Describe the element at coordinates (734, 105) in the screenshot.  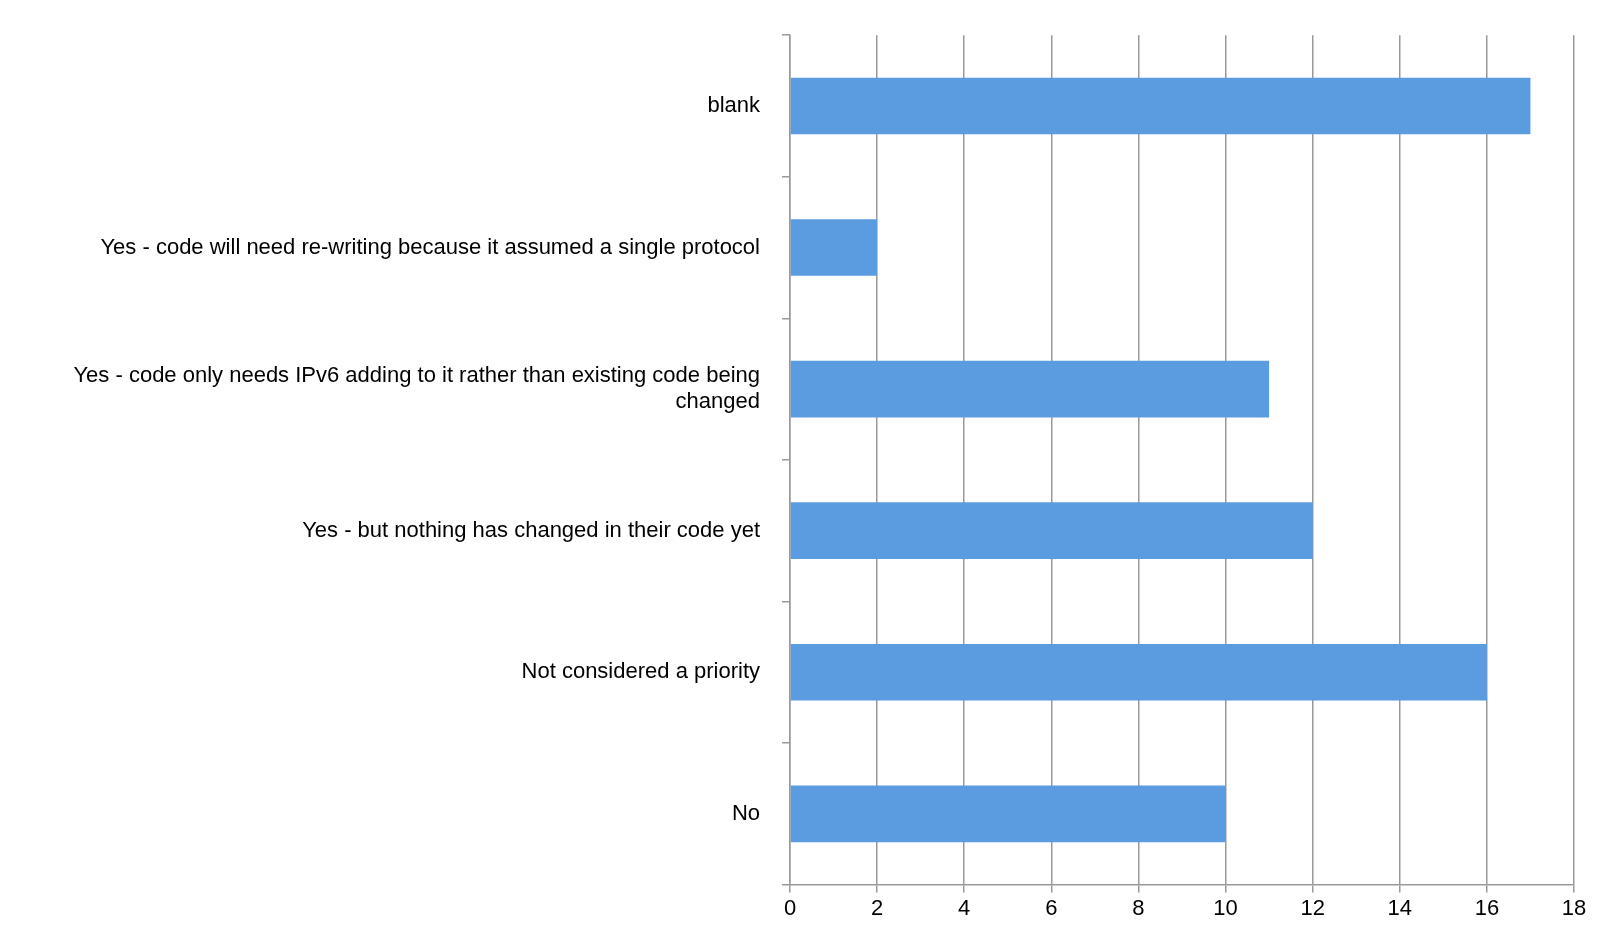
I see `y-tick-label: blank` at that location.